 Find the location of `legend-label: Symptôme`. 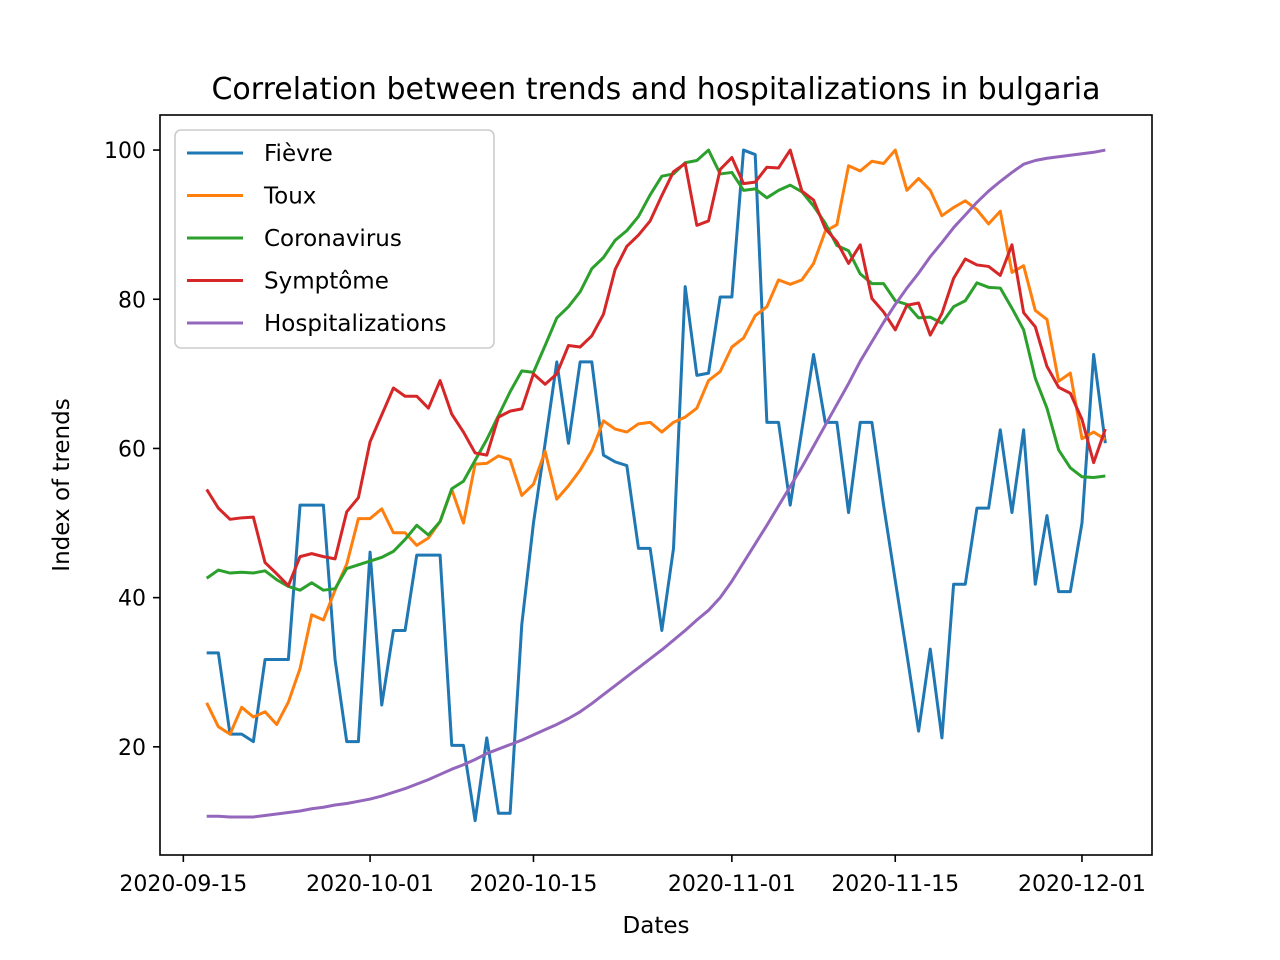

legend-label: Symptôme is located at coordinates (326, 282).